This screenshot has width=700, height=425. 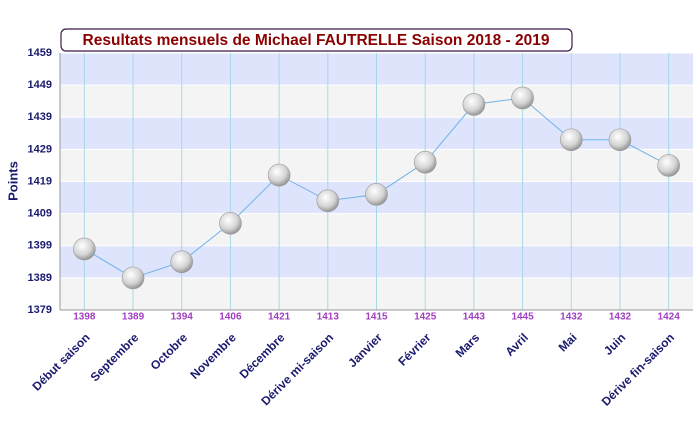 What do you see at coordinates (133, 317) in the screenshot?
I see `data-label: 1389` at bounding box center [133, 317].